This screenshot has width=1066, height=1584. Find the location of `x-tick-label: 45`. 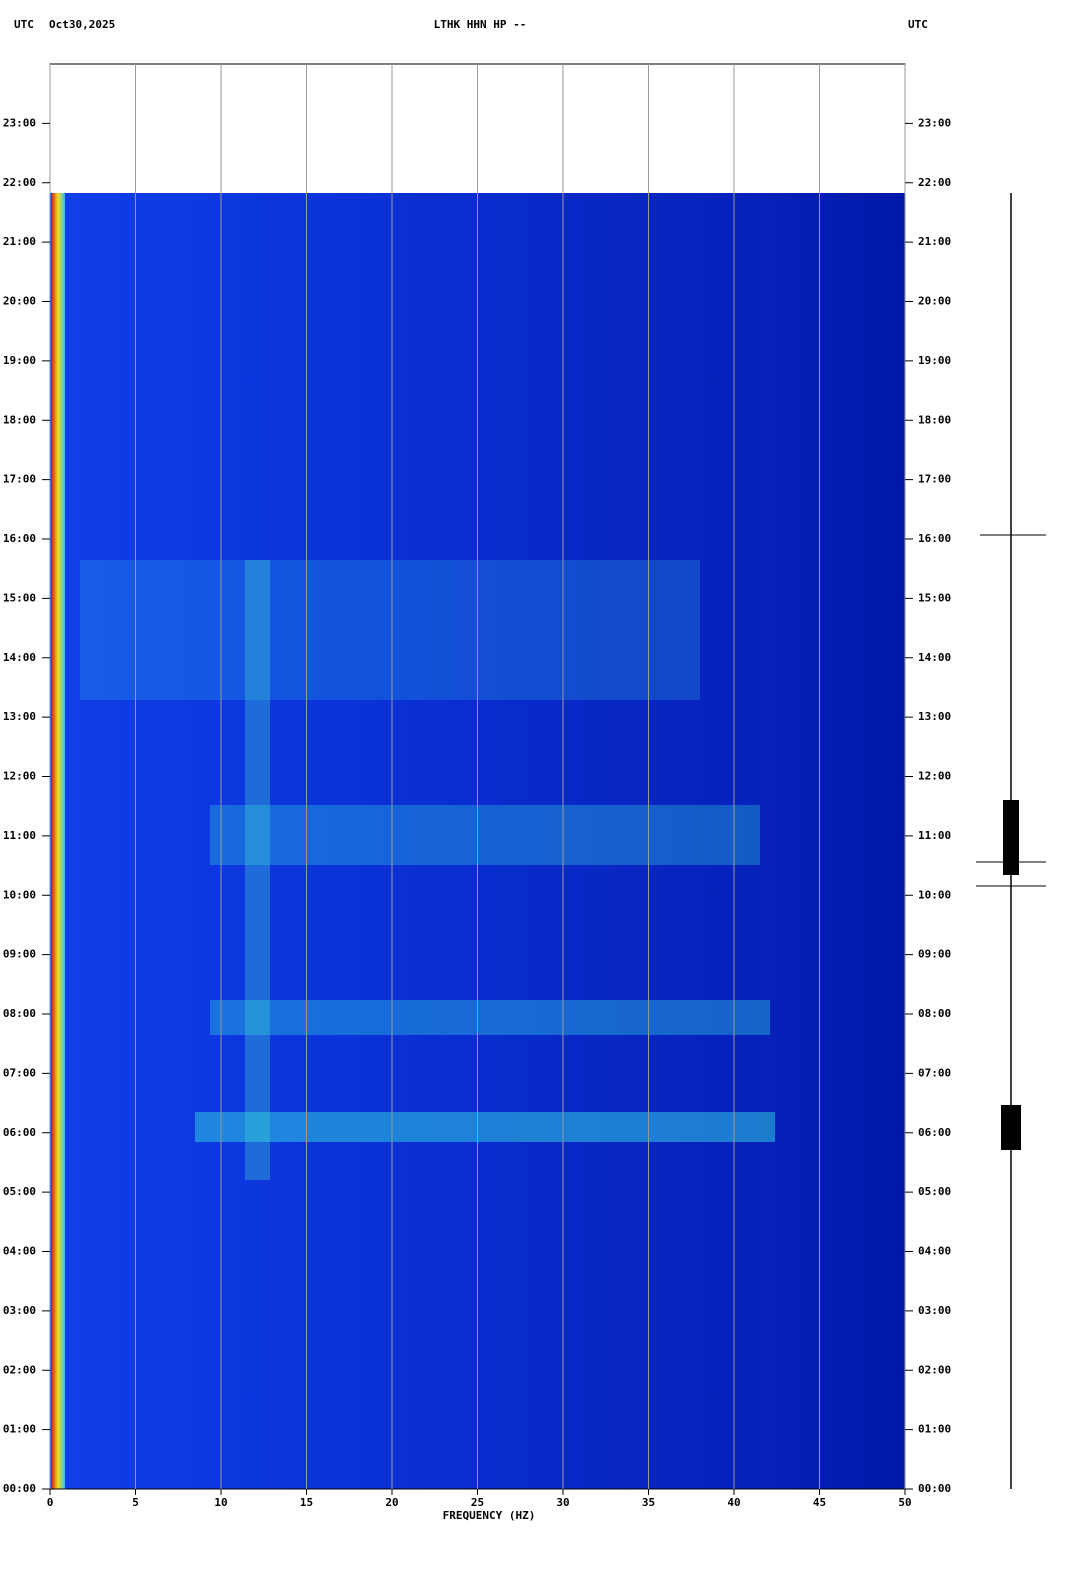

x-tick-label: 45 is located at coordinates (819, 1502).